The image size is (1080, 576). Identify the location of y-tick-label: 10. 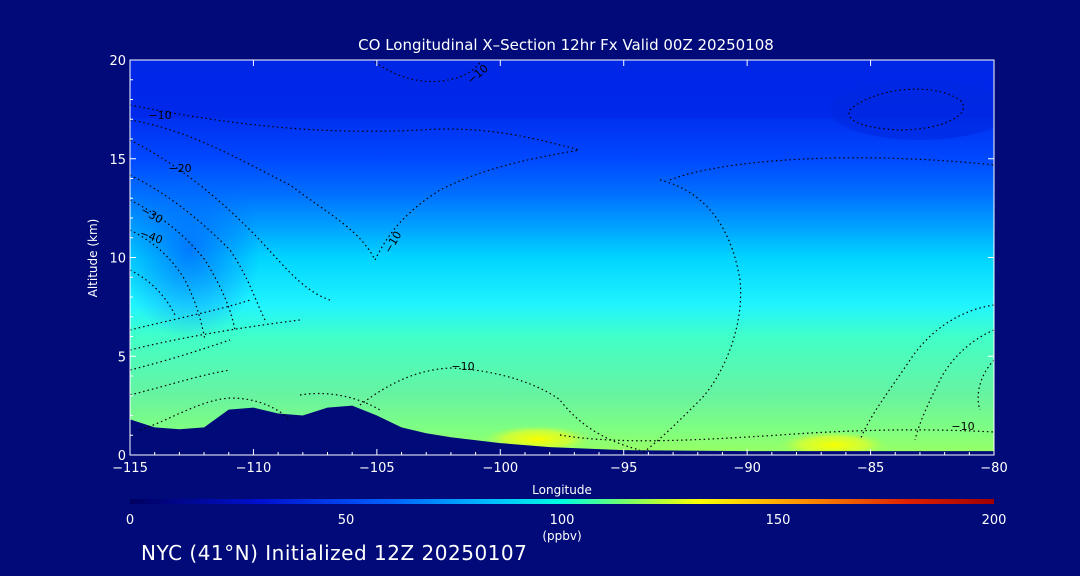
(117, 259).